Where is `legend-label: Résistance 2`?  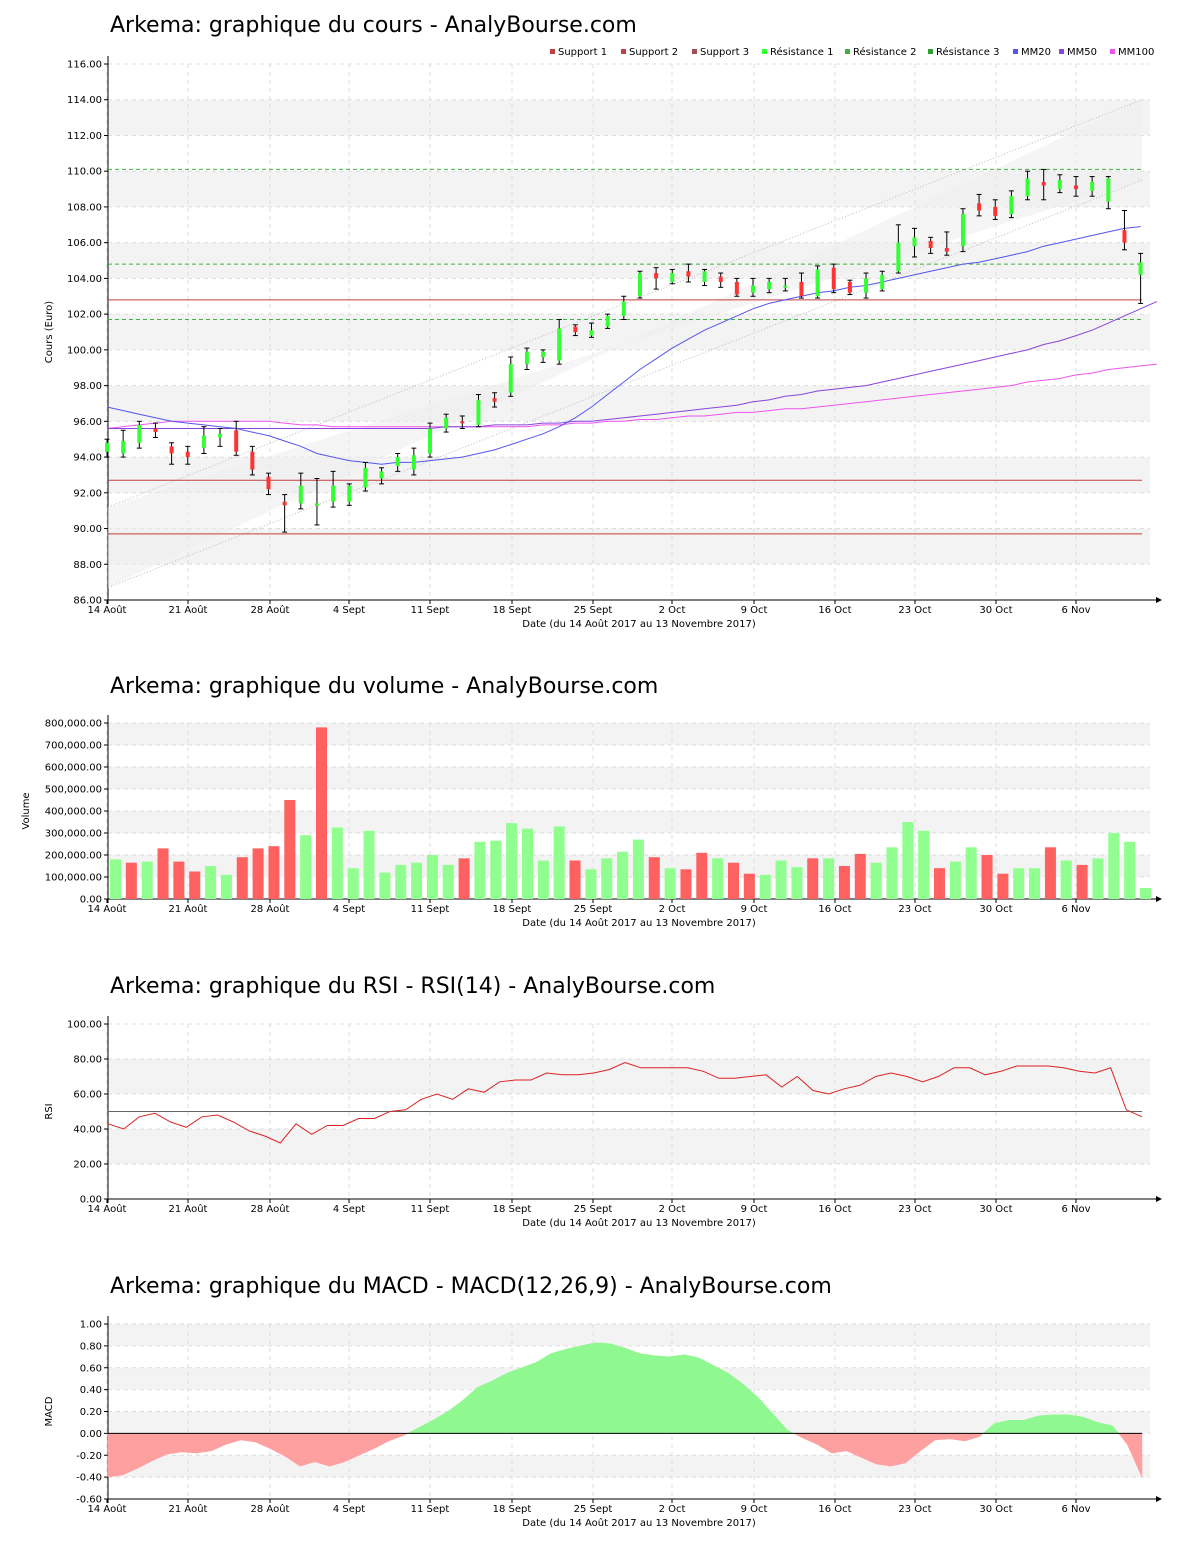 legend-label: Résistance 2 is located at coordinates (884, 52).